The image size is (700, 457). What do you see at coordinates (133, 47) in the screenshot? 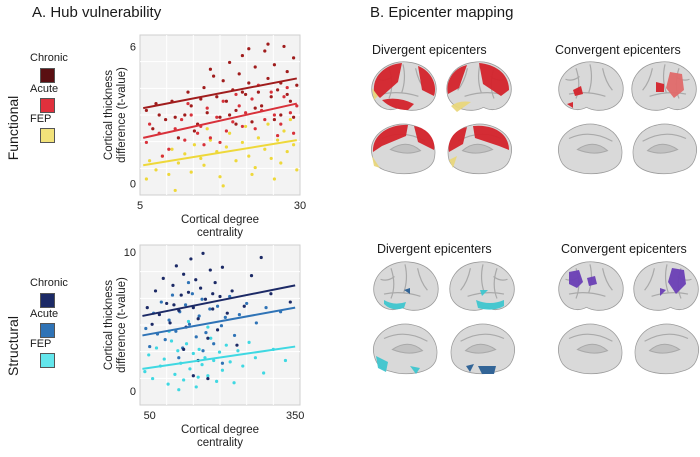
I see `y-tick-label: 6` at bounding box center [133, 47].